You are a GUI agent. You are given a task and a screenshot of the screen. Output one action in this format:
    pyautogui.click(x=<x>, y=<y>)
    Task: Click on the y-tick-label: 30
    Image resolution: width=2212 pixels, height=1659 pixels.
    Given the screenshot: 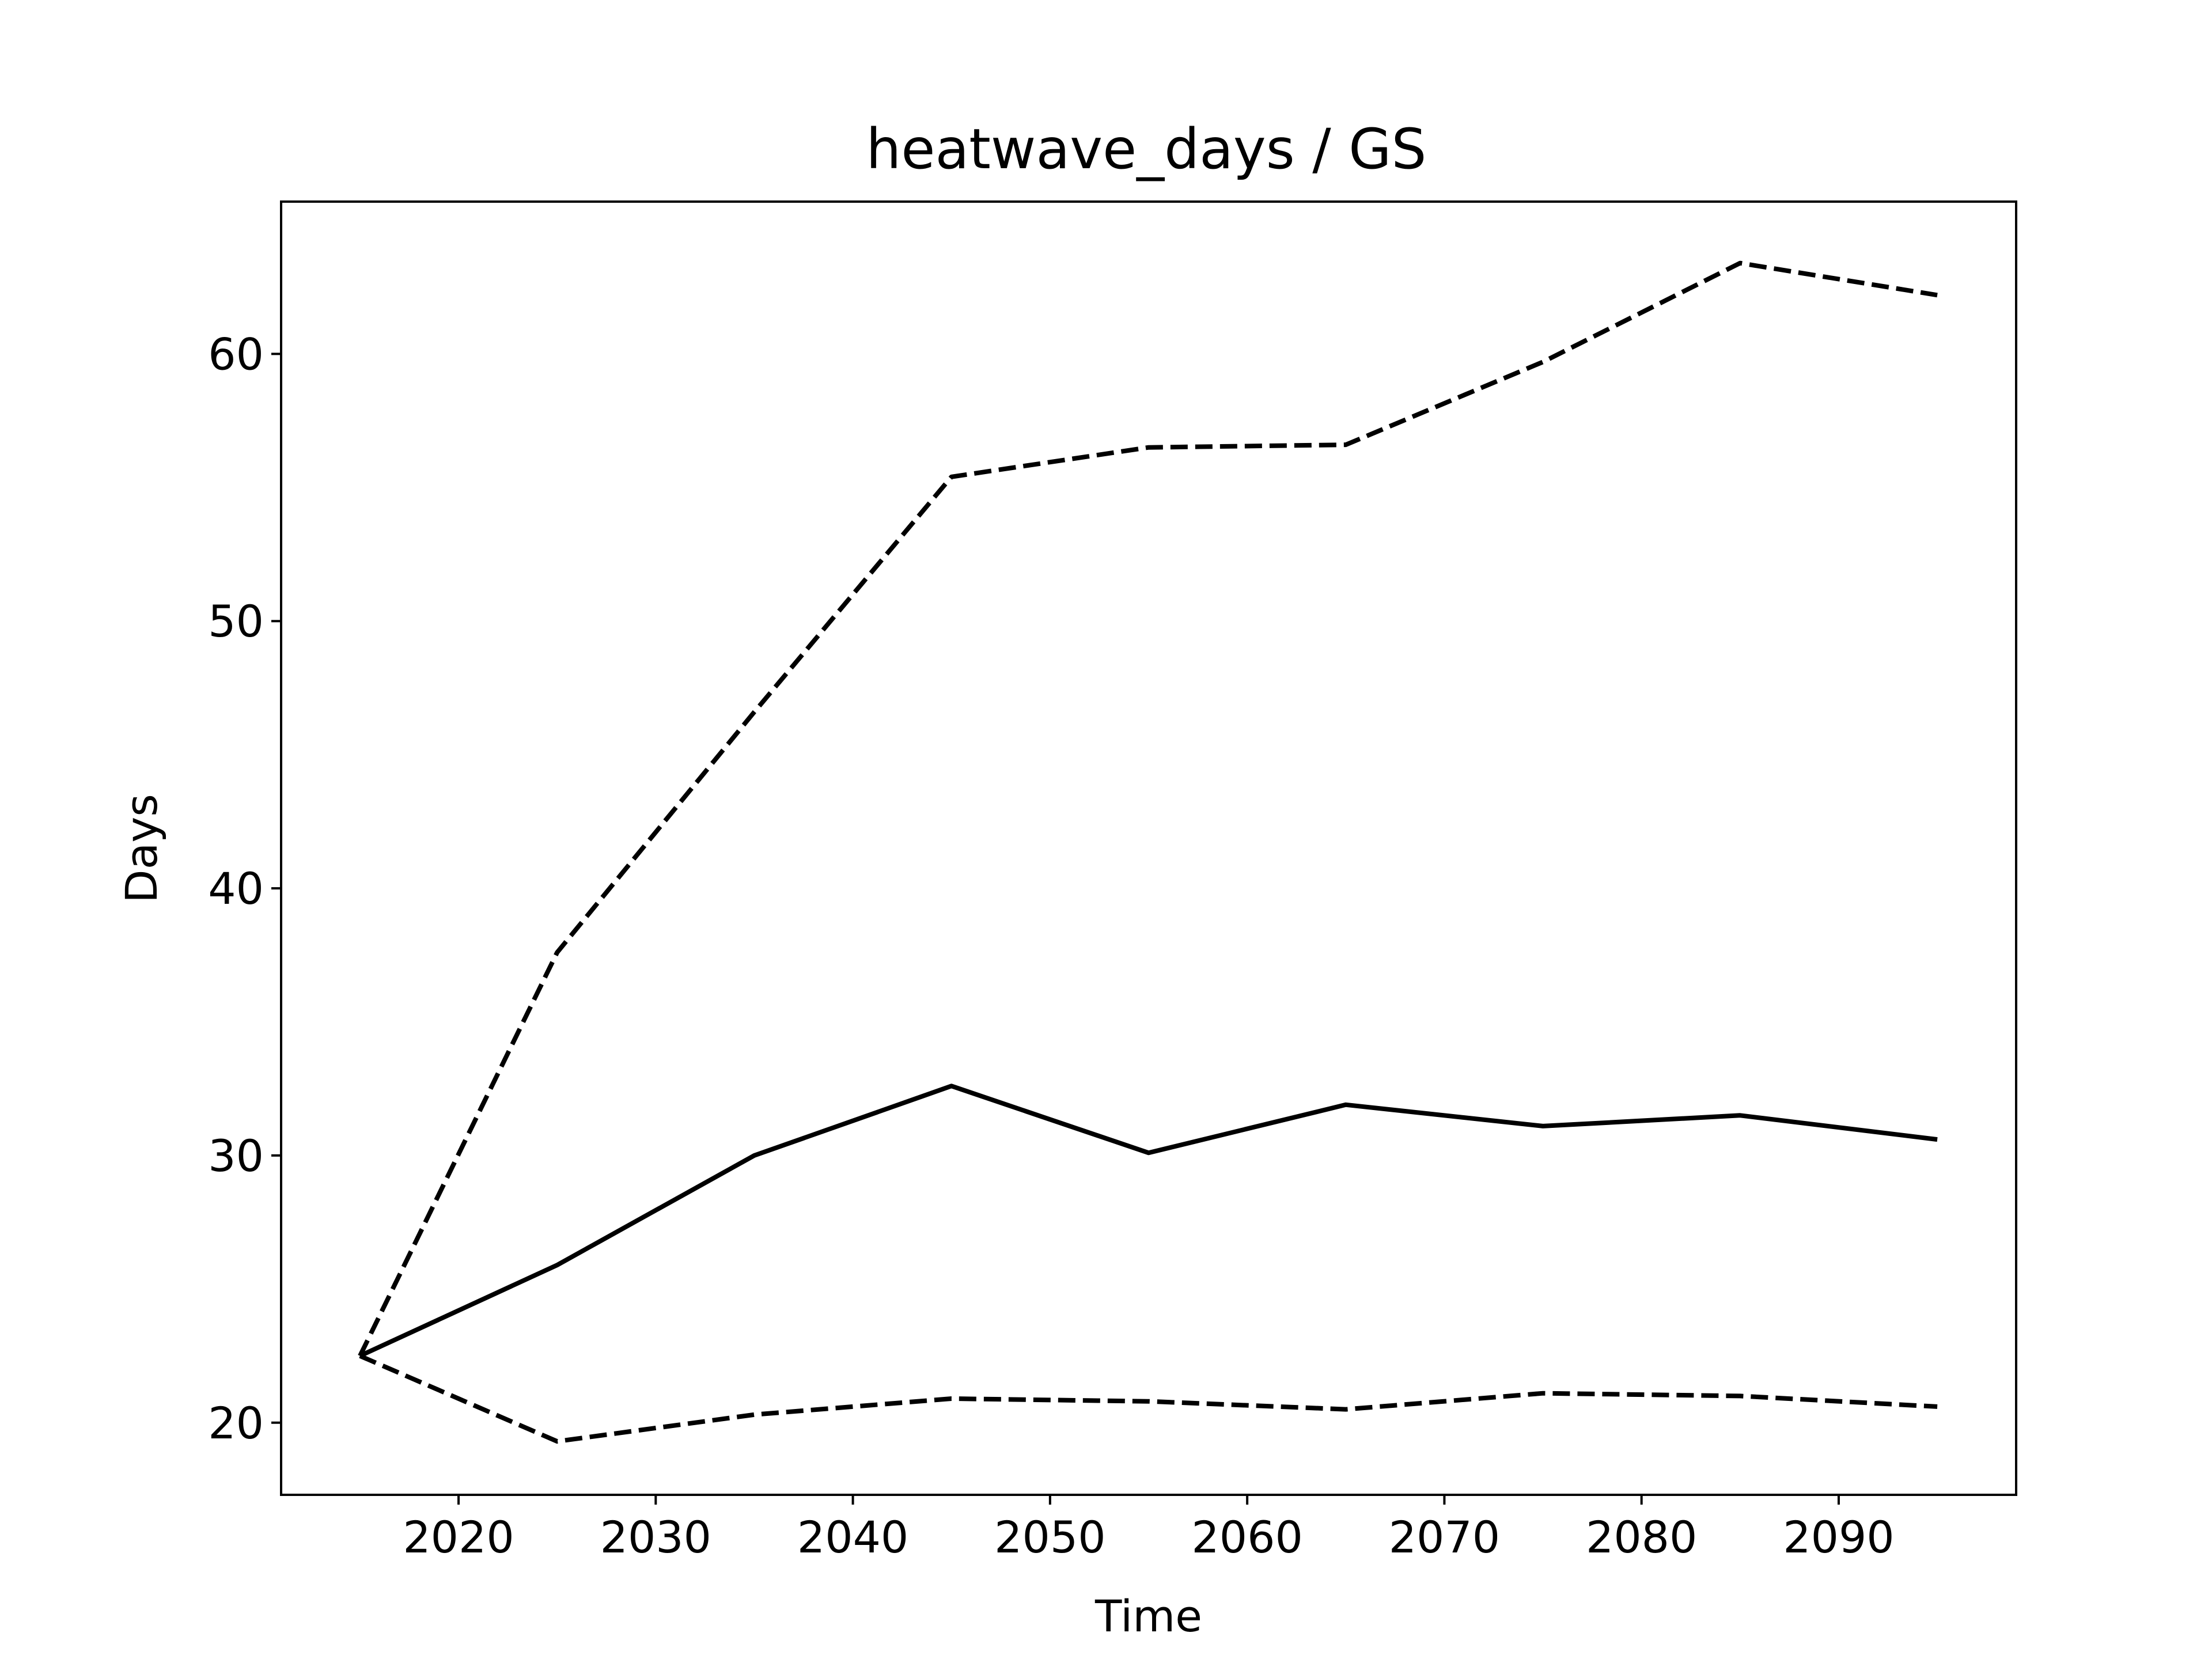 What is the action you would take?
    pyautogui.click(x=236, y=1155)
    